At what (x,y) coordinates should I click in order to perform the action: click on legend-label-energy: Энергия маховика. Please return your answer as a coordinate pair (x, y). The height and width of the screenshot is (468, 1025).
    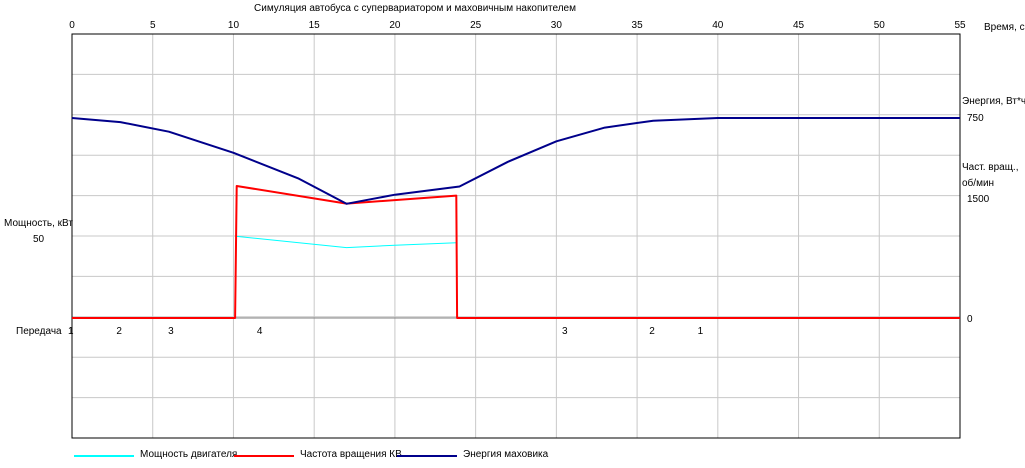
    Looking at the image, I should click on (506, 454).